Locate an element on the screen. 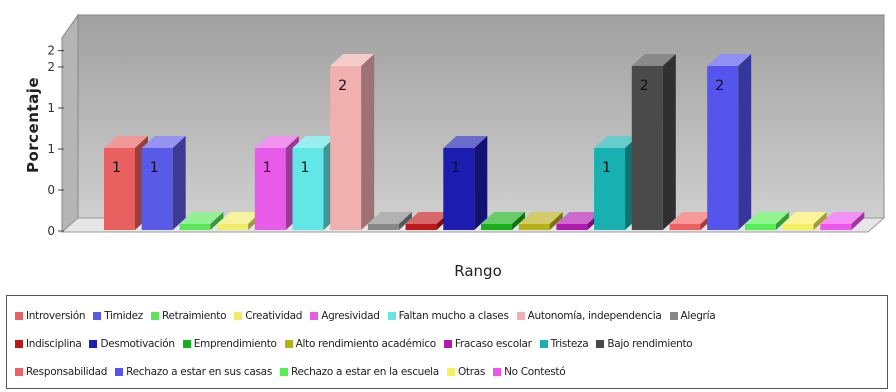  bar: 2 is located at coordinates (352, 142).